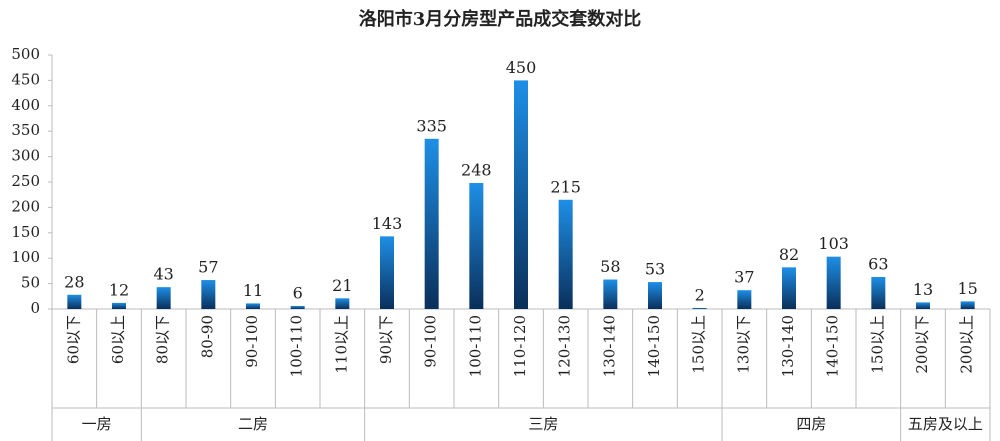  I want to click on value-label: 12, so click(119, 289).